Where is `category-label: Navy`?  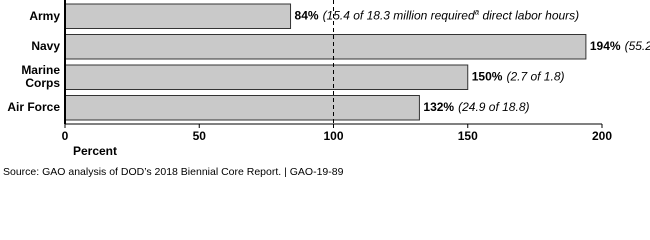 category-label: Navy is located at coordinates (45, 46).